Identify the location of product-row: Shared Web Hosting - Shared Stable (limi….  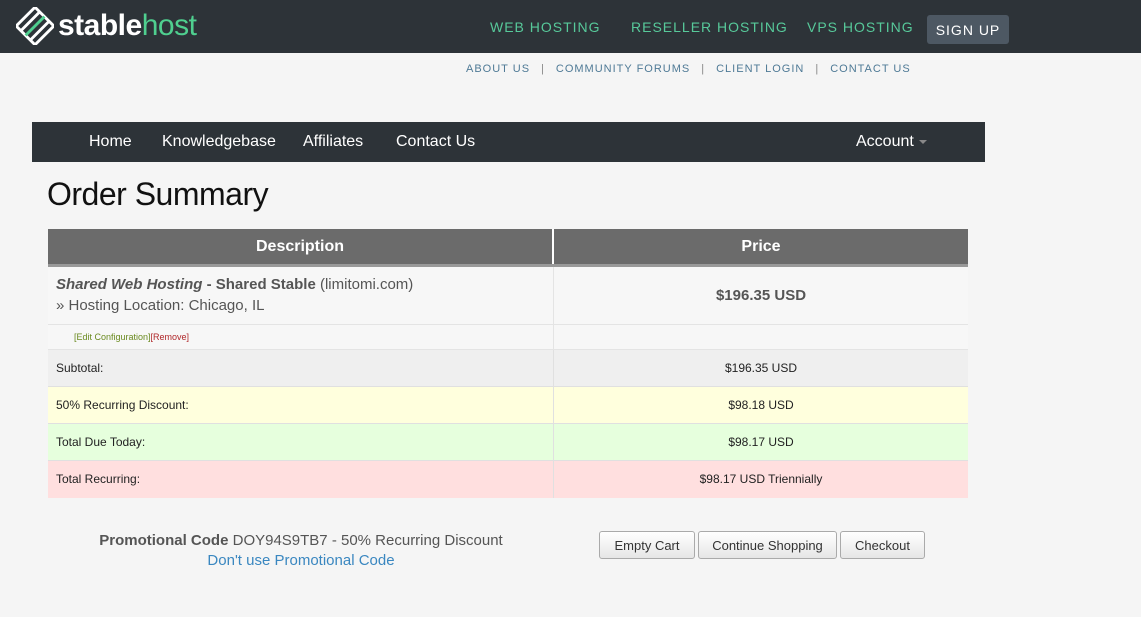
(508, 296).